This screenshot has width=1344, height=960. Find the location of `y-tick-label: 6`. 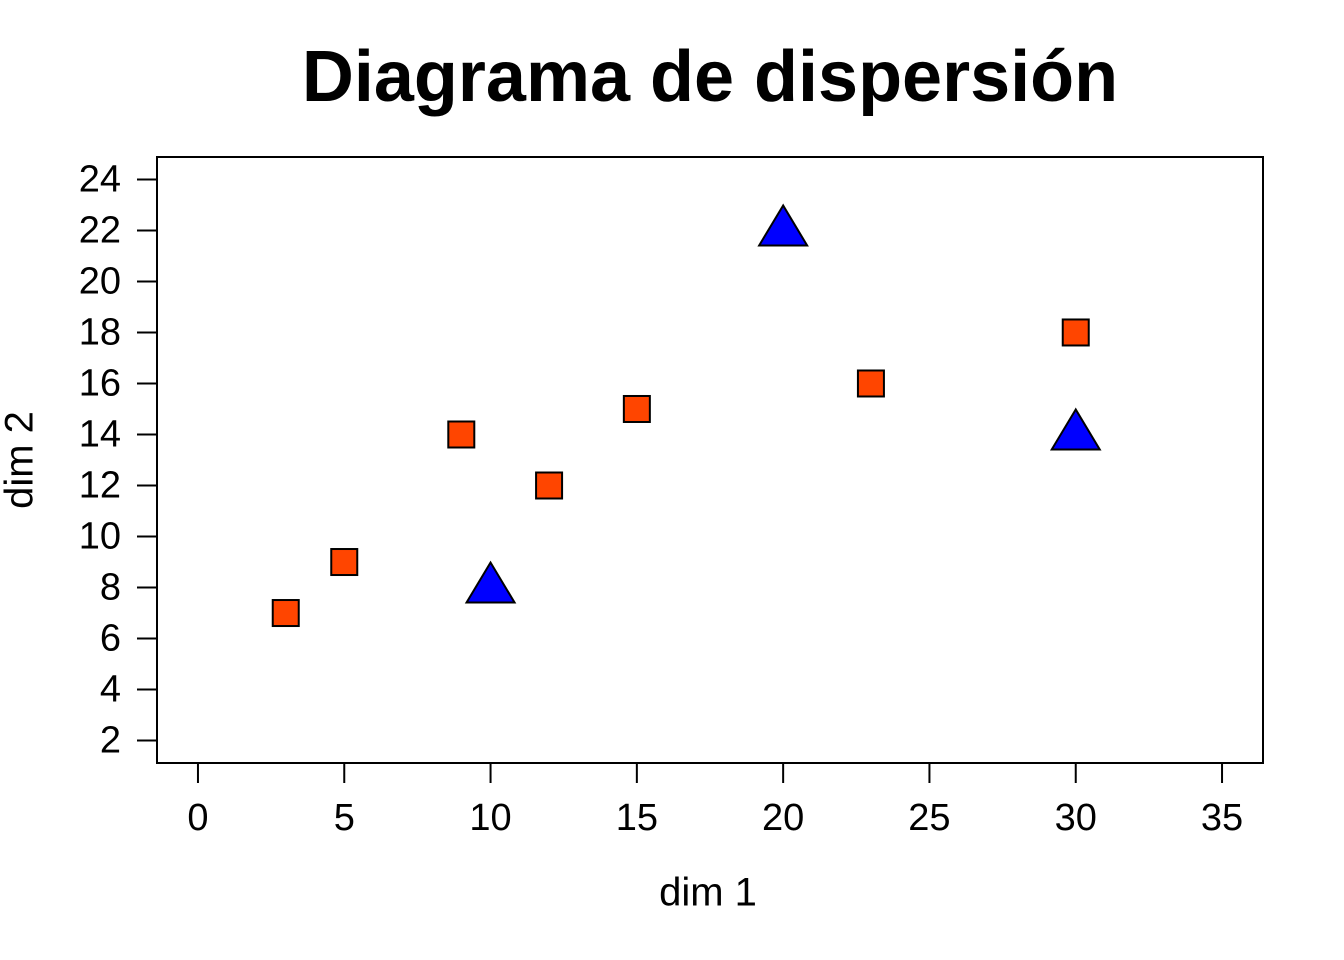

y-tick-label: 6 is located at coordinates (110, 639).